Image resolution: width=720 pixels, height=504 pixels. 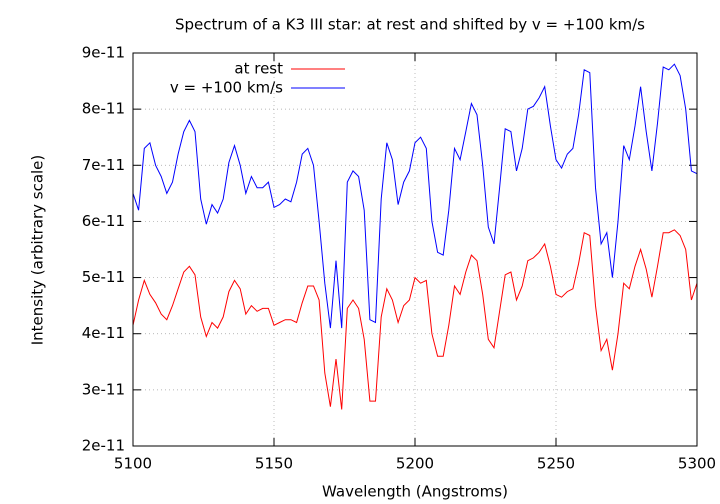 I want to click on y-tick-label: 2e-11, so click(x=103, y=446).